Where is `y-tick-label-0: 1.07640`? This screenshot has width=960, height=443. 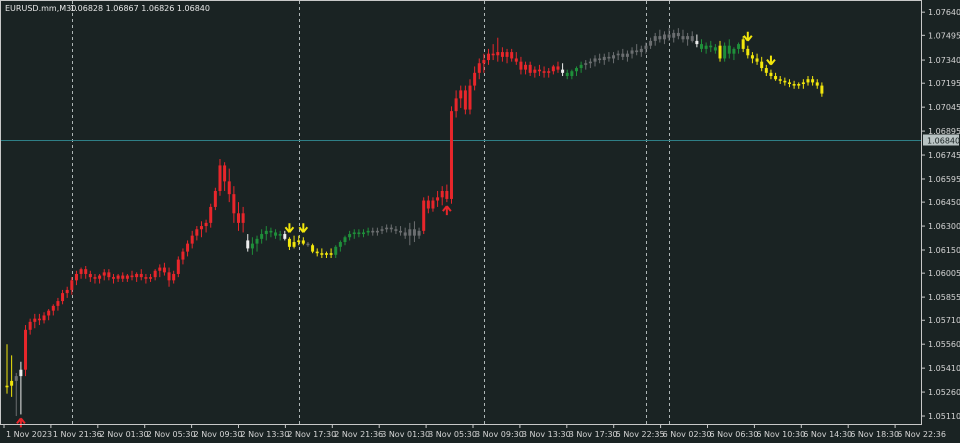 y-tick-label-0: 1.07640 is located at coordinates (944, 12).